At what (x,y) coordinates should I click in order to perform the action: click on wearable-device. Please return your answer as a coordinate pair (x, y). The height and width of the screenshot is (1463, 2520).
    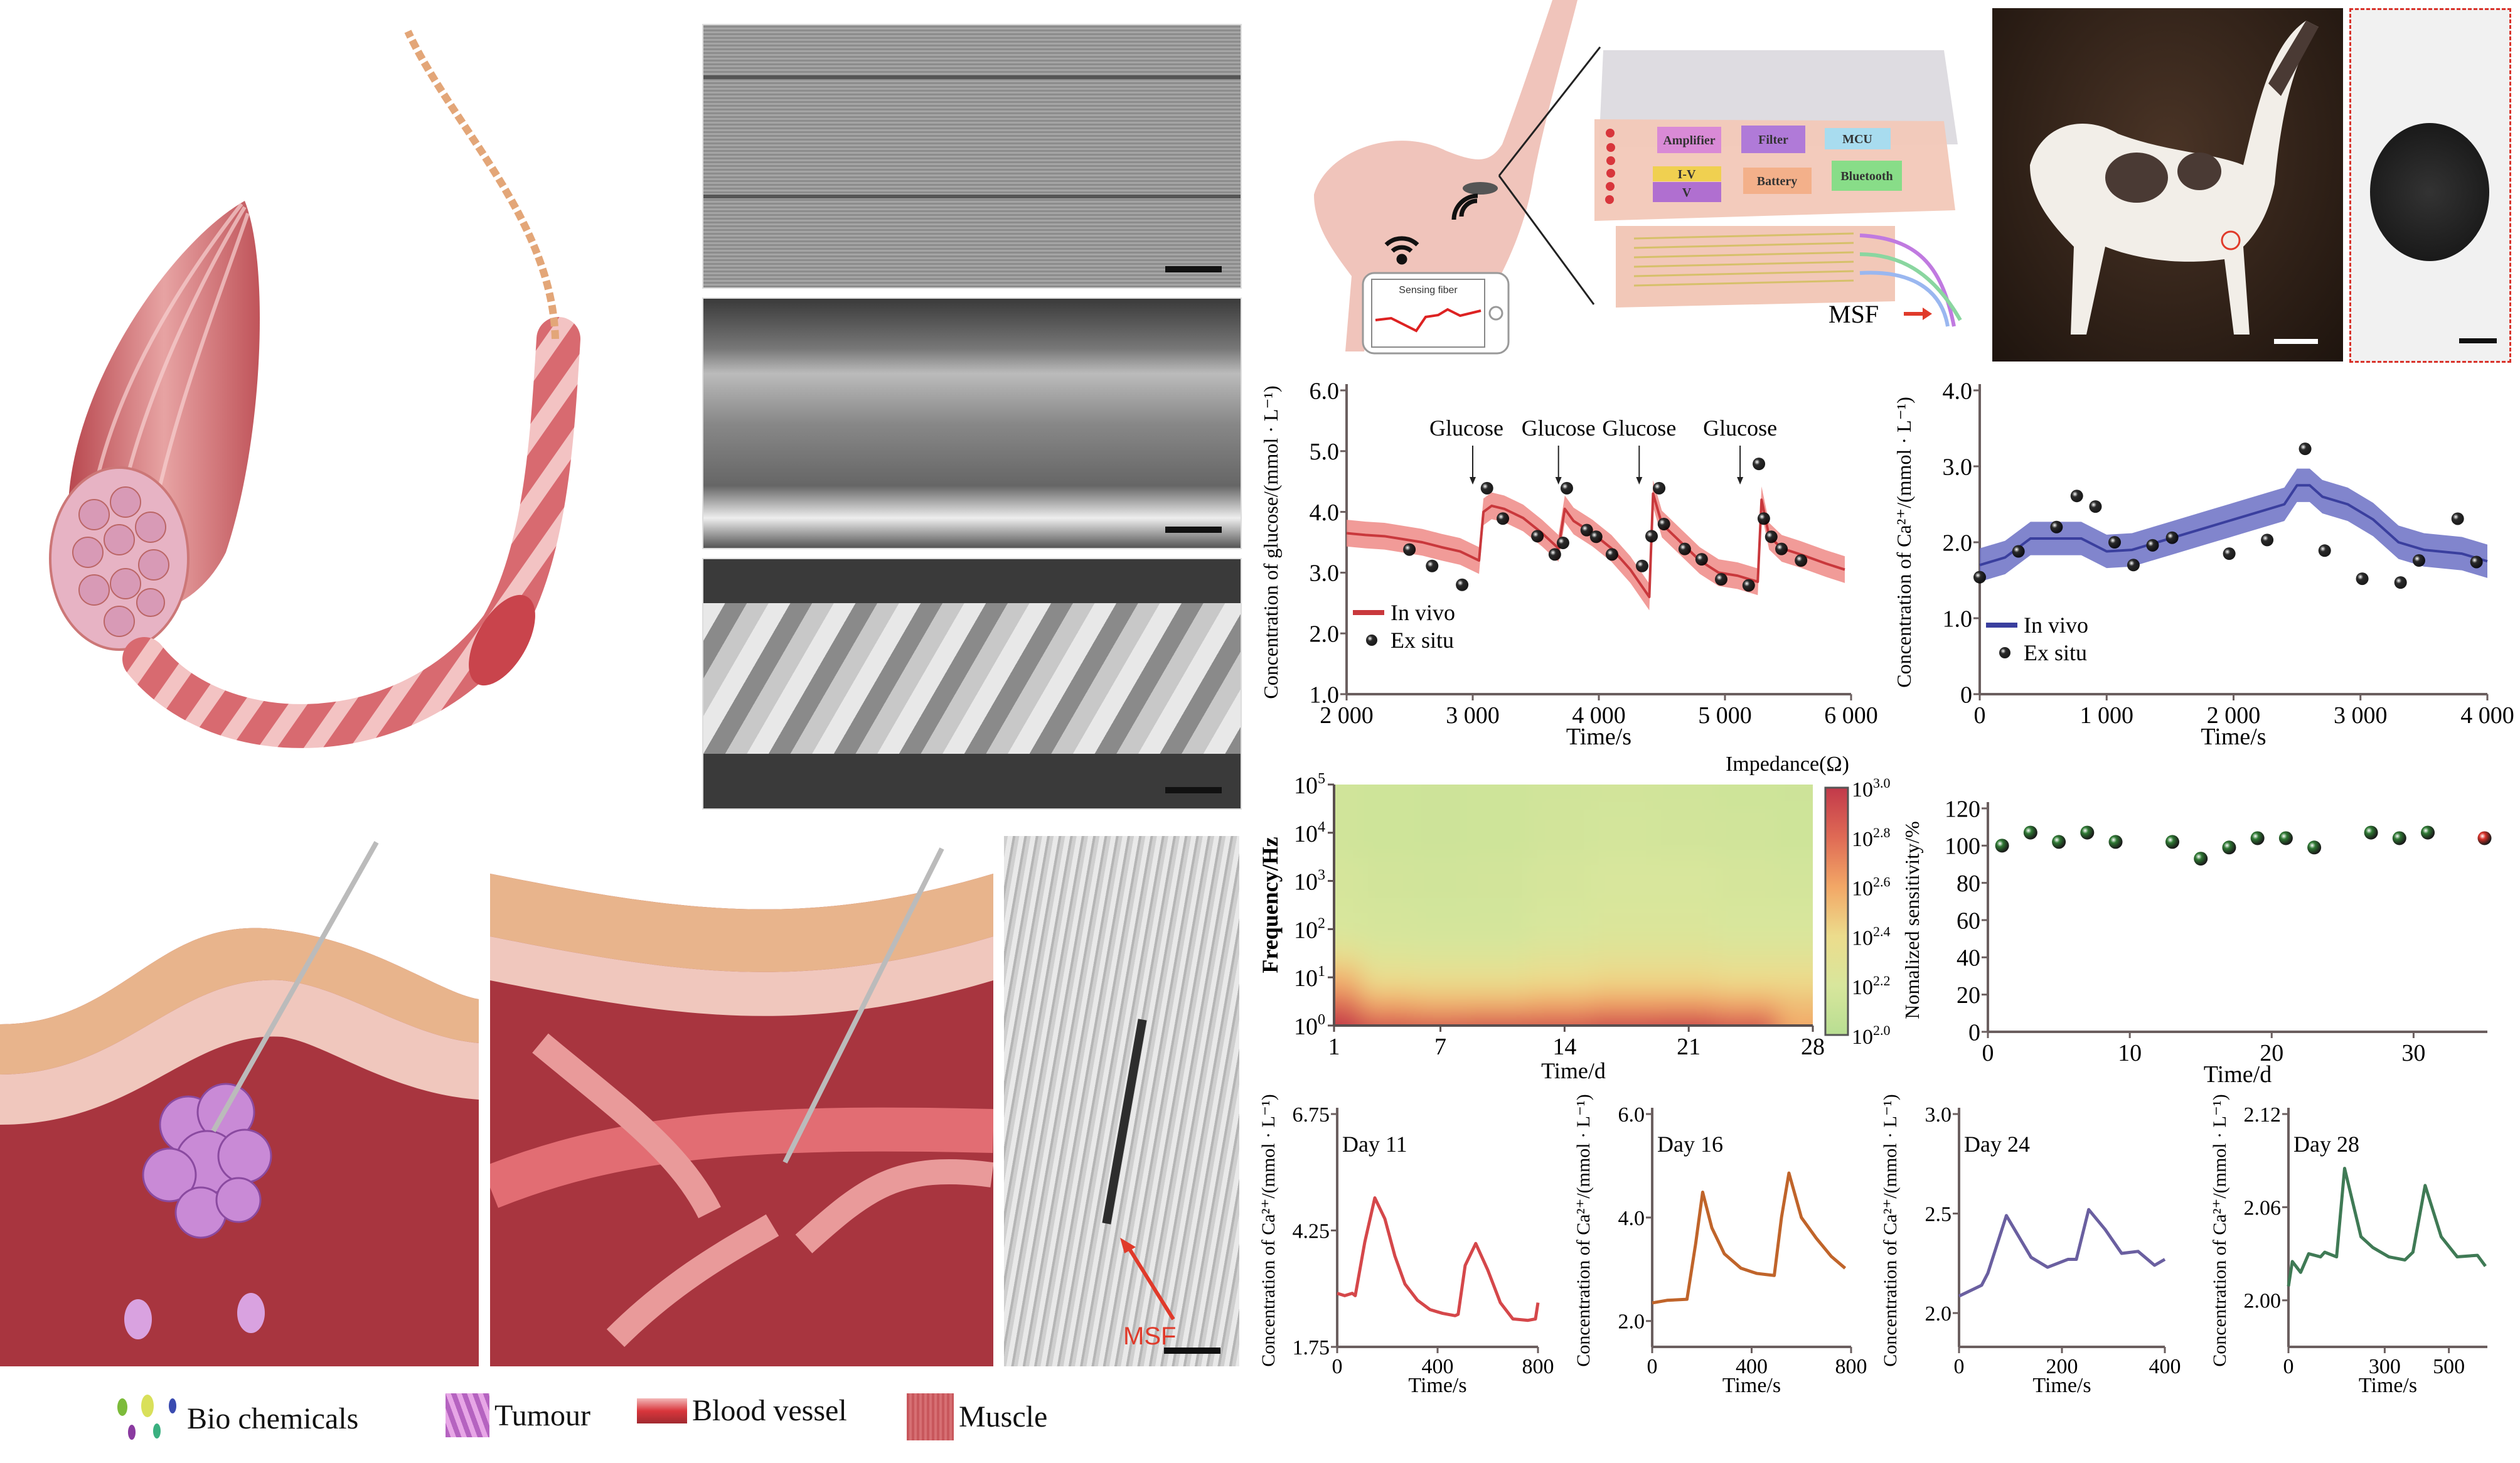
    Looking at the image, I should click on (1480, 188).